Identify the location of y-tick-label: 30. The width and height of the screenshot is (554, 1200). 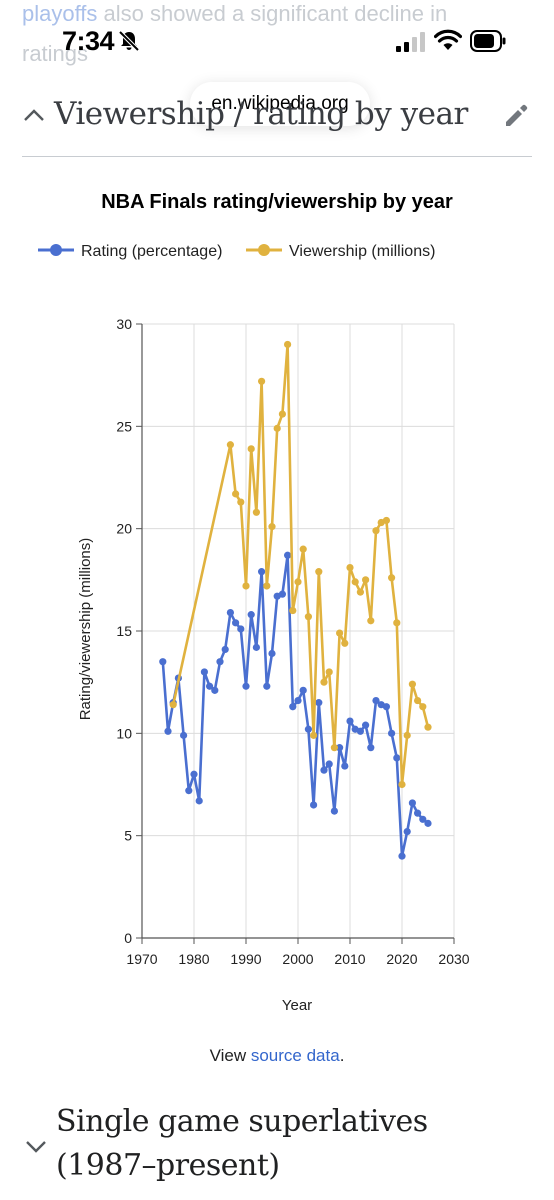
(124, 324).